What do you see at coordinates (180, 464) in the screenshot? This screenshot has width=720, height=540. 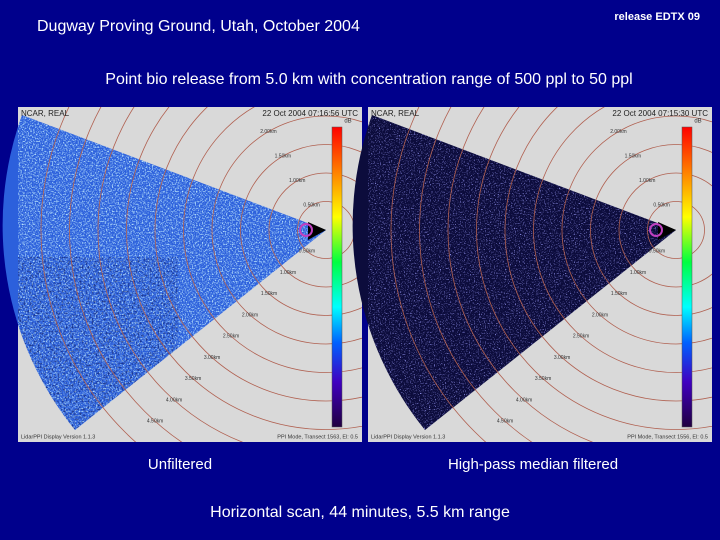 I see `panel-caption: Unfiltered` at bounding box center [180, 464].